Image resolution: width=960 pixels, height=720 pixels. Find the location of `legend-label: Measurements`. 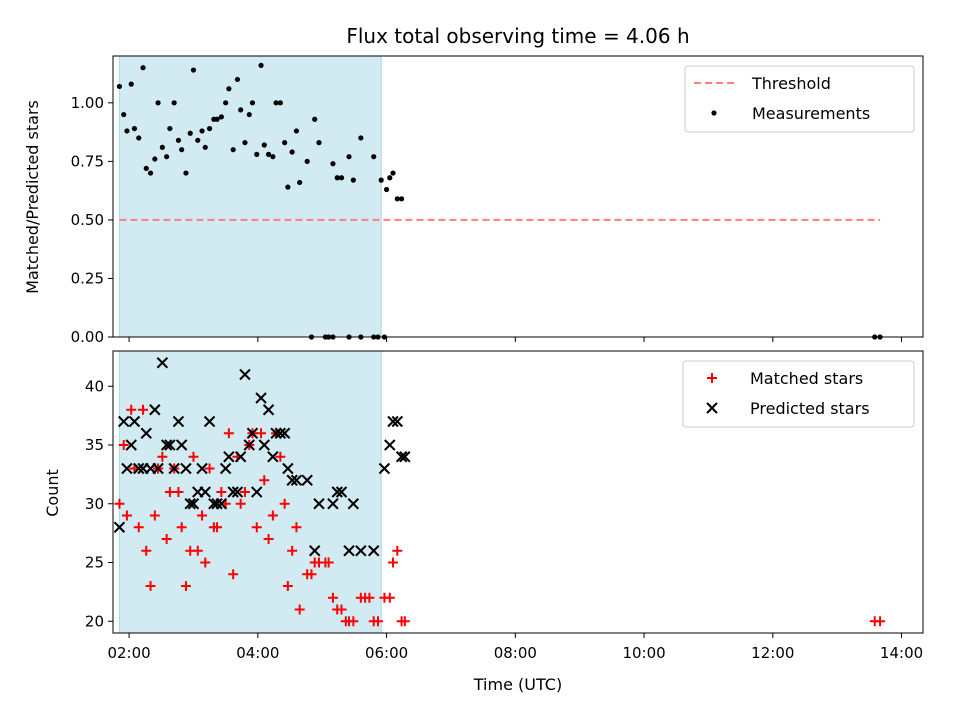

legend-label: Measurements is located at coordinates (811, 113).